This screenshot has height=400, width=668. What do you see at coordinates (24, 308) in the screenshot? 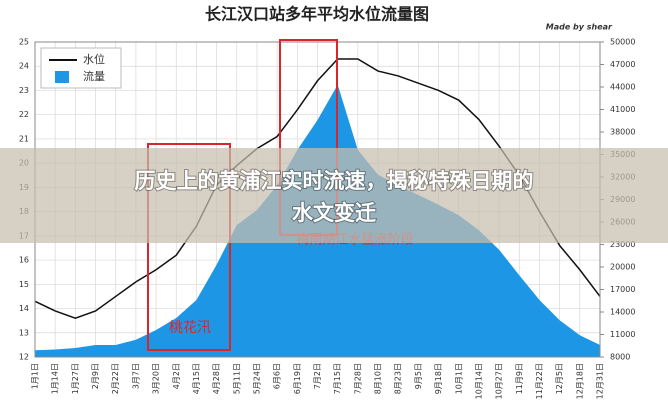
I see `y-tick-label: 14` at bounding box center [24, 308].